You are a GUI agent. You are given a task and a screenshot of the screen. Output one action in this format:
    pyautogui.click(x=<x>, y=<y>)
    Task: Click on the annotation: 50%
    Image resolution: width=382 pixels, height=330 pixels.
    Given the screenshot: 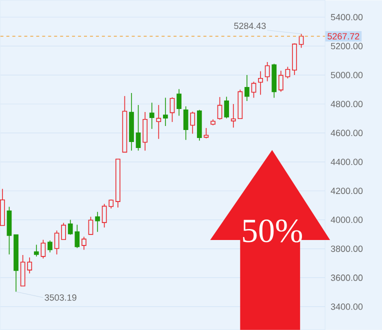 What is the action you would take?
    pyautogui.click(x=272, y=230)
    